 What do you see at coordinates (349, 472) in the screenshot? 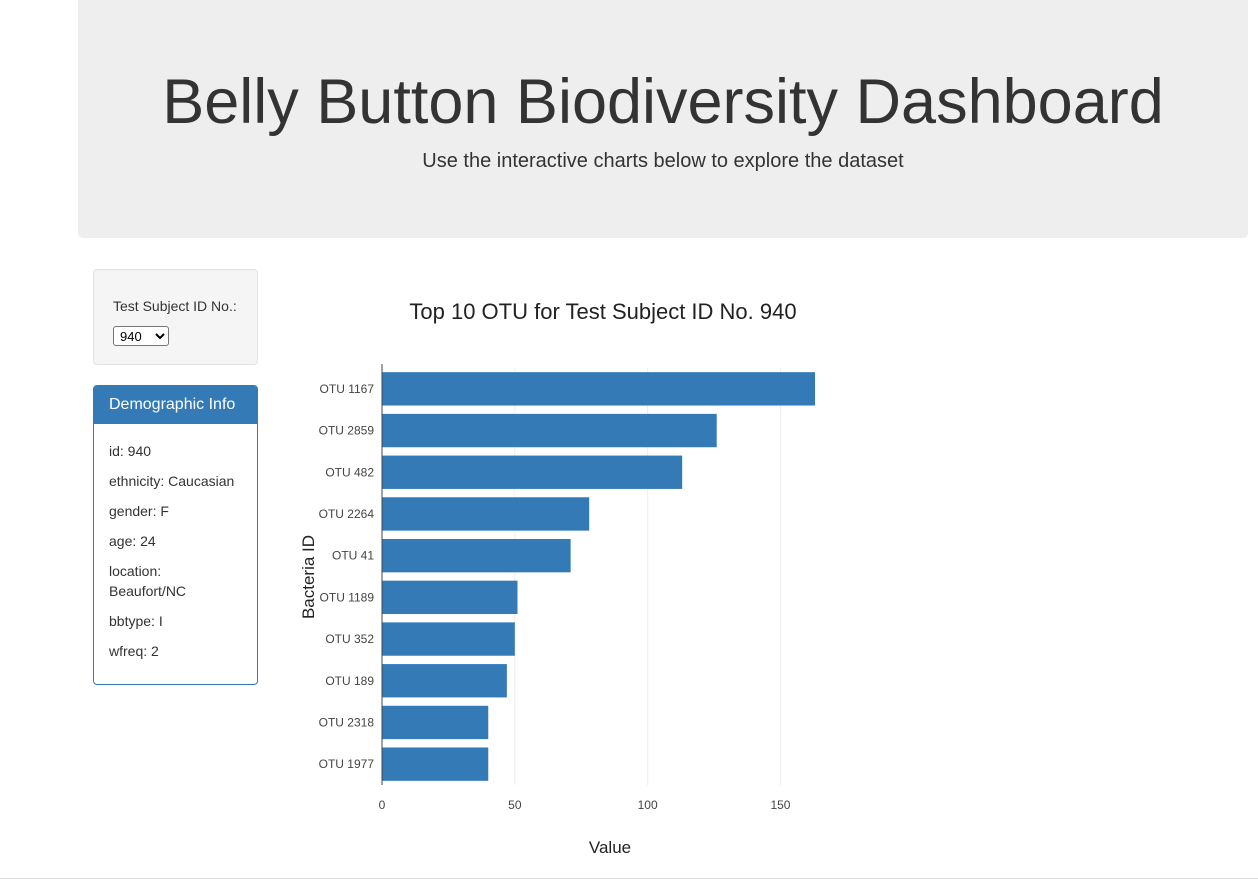
I see `chart-y-tick-label: OTU 482` at bounding box center [349, 472].